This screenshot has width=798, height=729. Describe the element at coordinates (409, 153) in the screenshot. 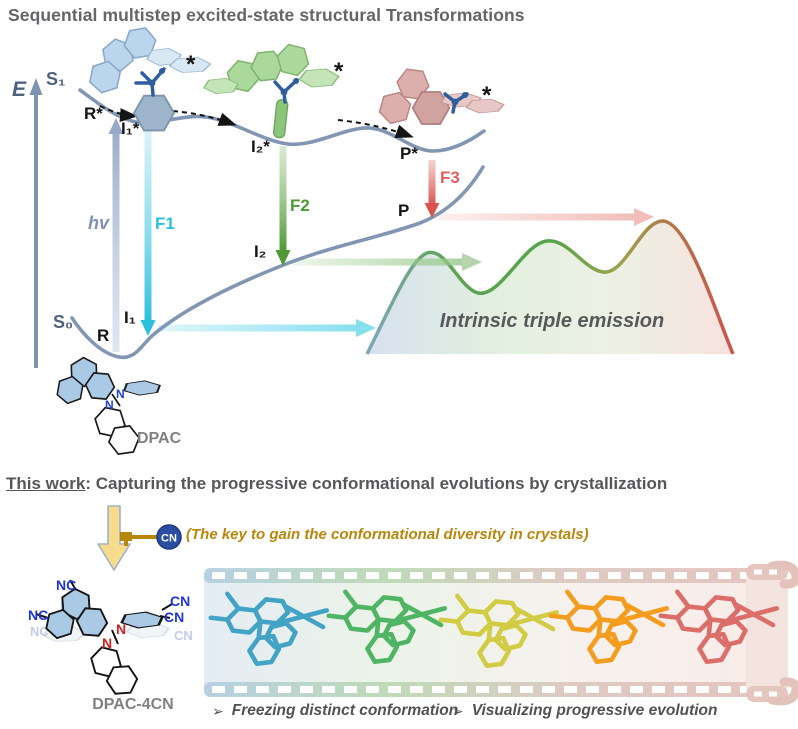

I see `p-star-label: P*` at that location.